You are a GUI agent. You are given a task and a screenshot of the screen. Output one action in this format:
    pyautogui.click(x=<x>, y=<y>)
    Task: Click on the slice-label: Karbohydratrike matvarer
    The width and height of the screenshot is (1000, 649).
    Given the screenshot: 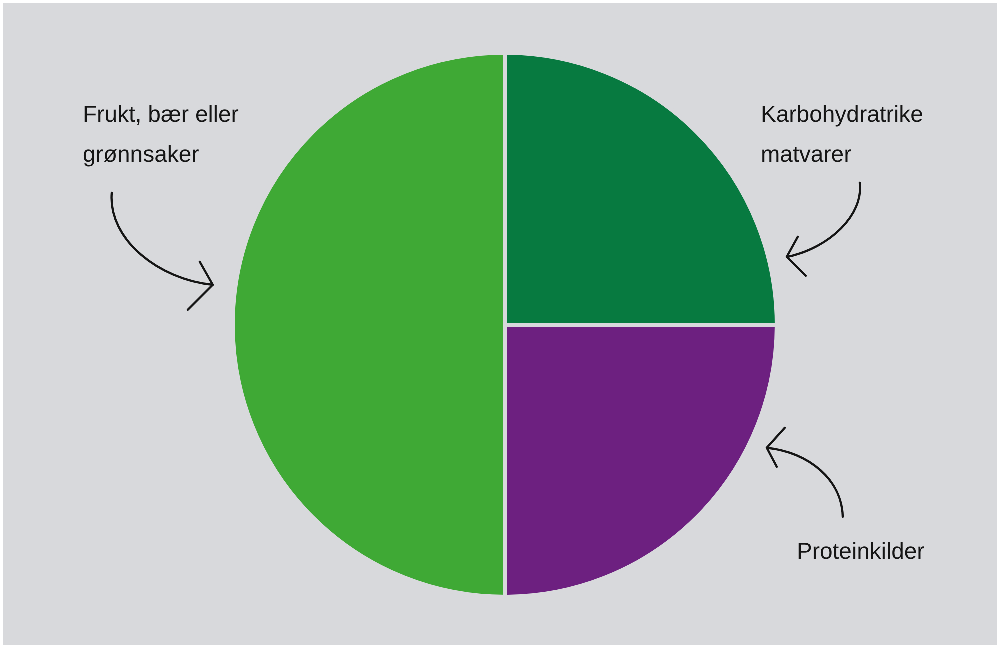 What is the action you would take?
    pyautogui.click(x=842, y=134)
    